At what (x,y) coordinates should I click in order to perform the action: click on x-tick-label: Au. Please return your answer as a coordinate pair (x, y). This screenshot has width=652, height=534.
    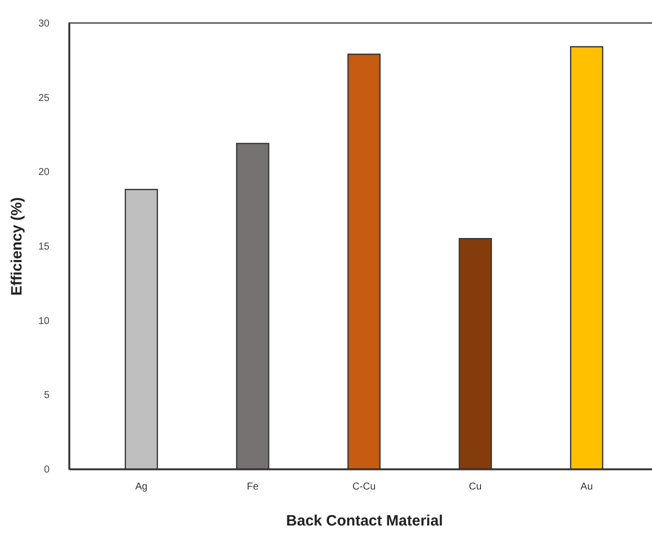
    Looking at the image, I should click on (586, 487).